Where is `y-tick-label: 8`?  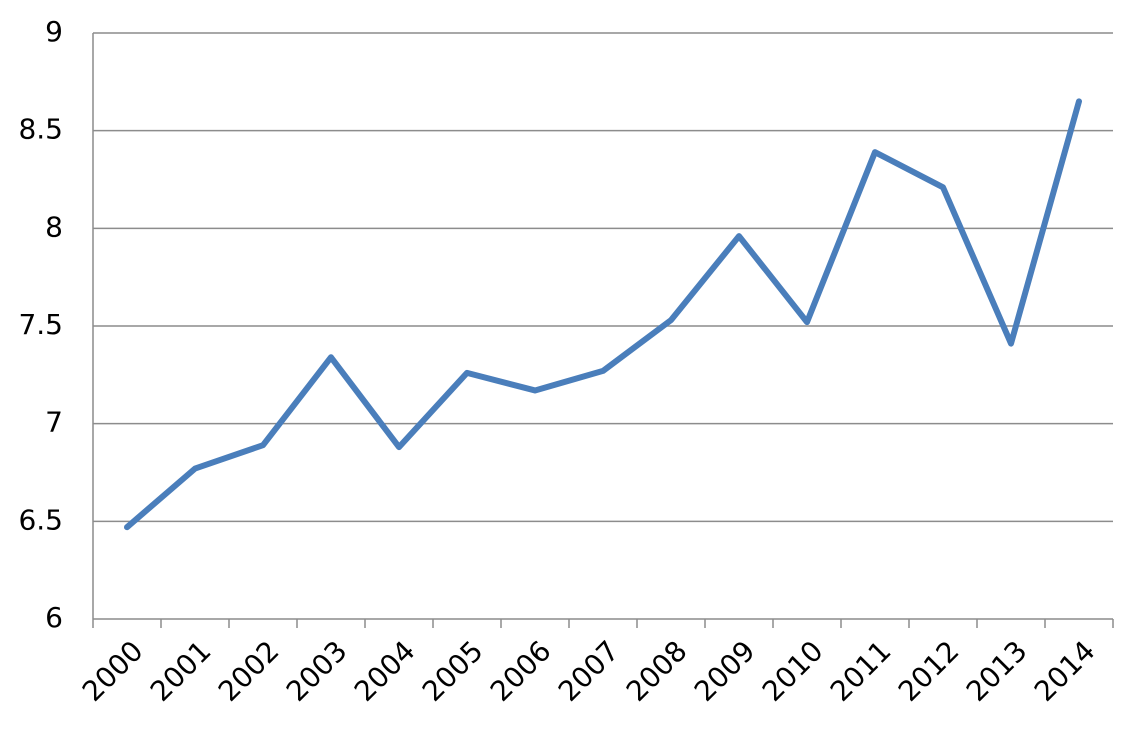
y-tick-label: 8 is located at coordinates (54, 226).